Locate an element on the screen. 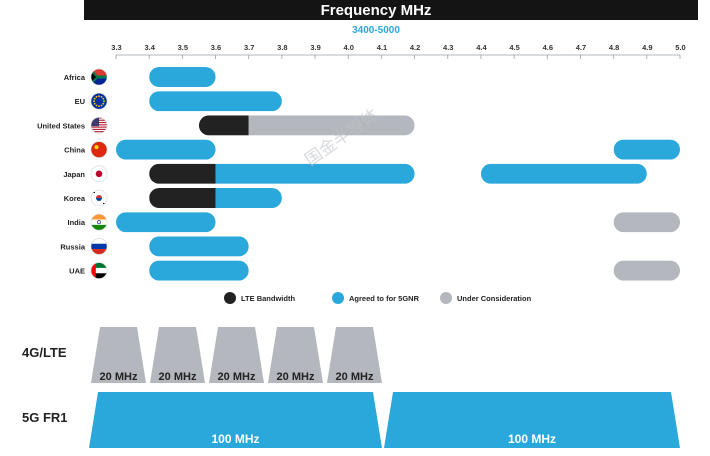 The height and width of the screenshot is (456, 710). x-tick-label: 3.8 is located at coordinates (282, 47).